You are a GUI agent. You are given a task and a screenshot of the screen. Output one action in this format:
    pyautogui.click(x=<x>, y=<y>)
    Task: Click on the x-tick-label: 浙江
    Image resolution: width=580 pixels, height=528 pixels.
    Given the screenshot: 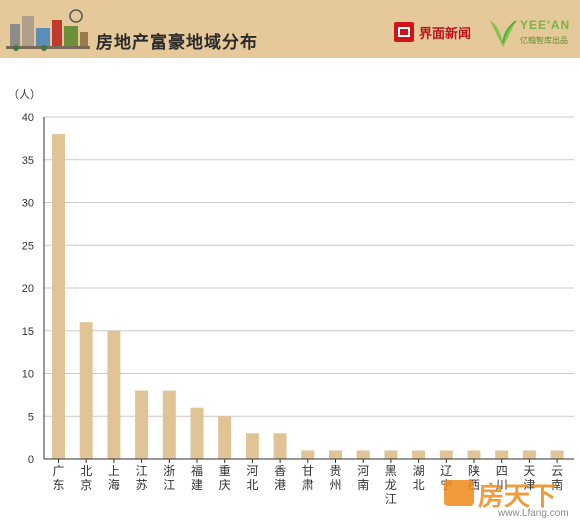 What is the action you would take?
    pyautogui.click(x=169, y=478)
    